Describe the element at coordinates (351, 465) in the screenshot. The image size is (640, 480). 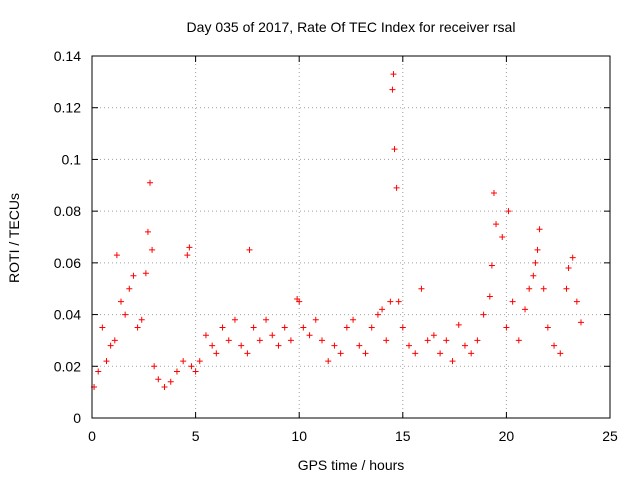
I see `x-axis-label: GPS time / hours` at that location.